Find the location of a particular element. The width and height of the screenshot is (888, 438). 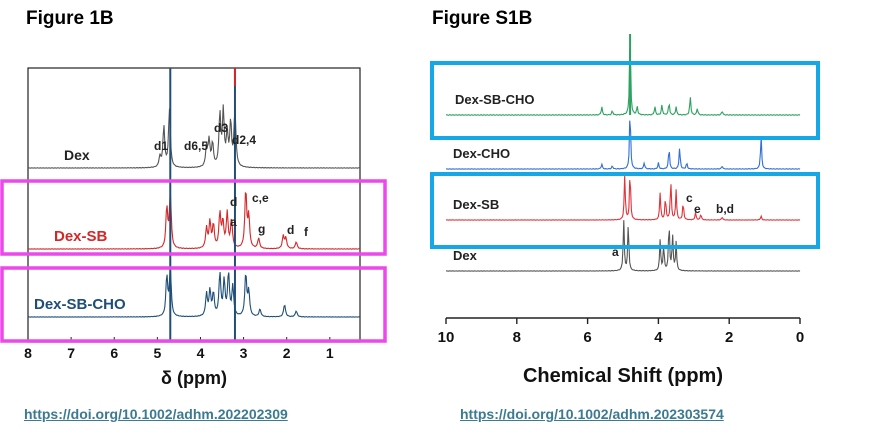

left-peak-annotation: d2,4 is located at coordinates (244, 140).